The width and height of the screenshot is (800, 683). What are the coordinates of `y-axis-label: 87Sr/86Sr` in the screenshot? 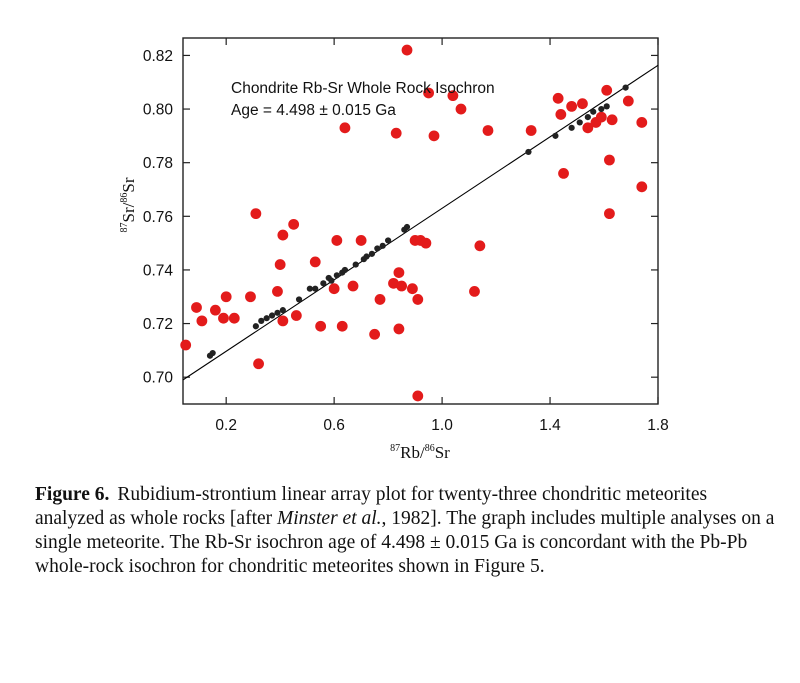 It's located at (128, 204).